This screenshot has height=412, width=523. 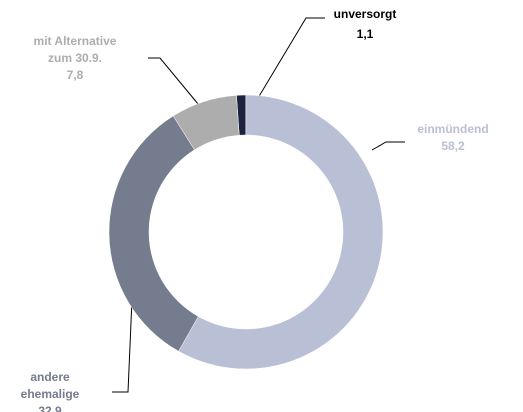 What do you see at coordinates (453, 146) in the screenshot?
I see `value-label: 58,2` at bounding box center [453, 146].